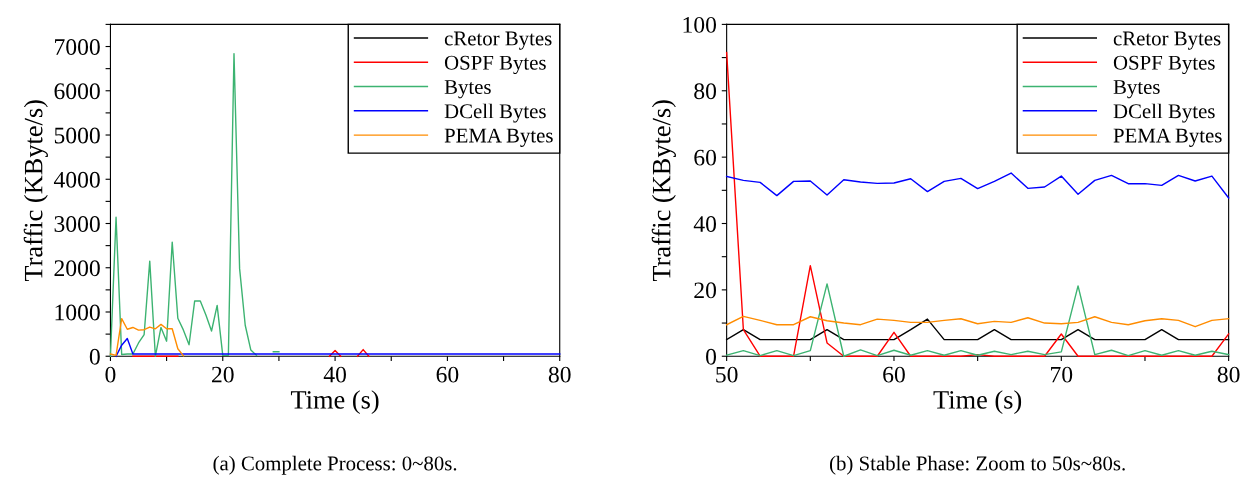  I want to click on y-tick-label: 20, so click(705, 290).